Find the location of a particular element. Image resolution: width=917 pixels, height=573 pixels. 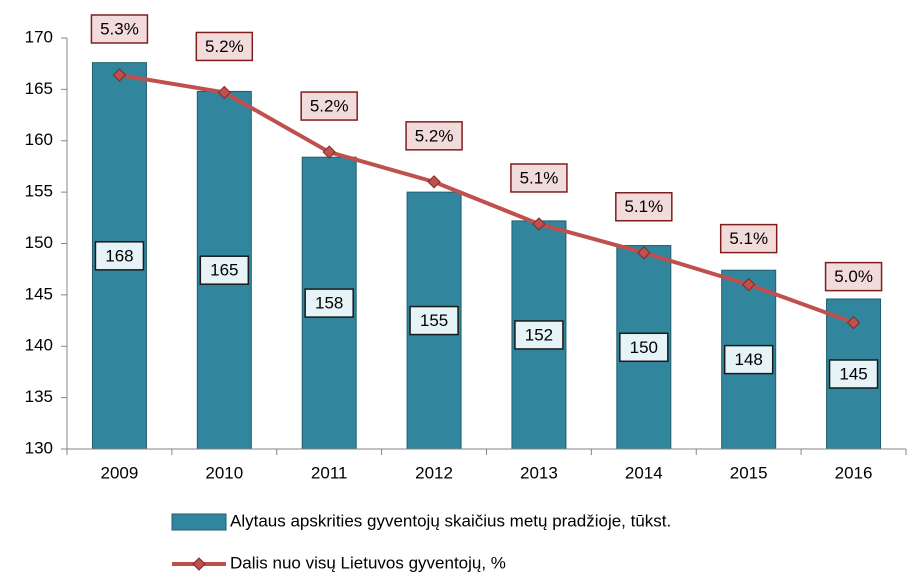

bar-label: 155 is located at coordinates (434, 320).